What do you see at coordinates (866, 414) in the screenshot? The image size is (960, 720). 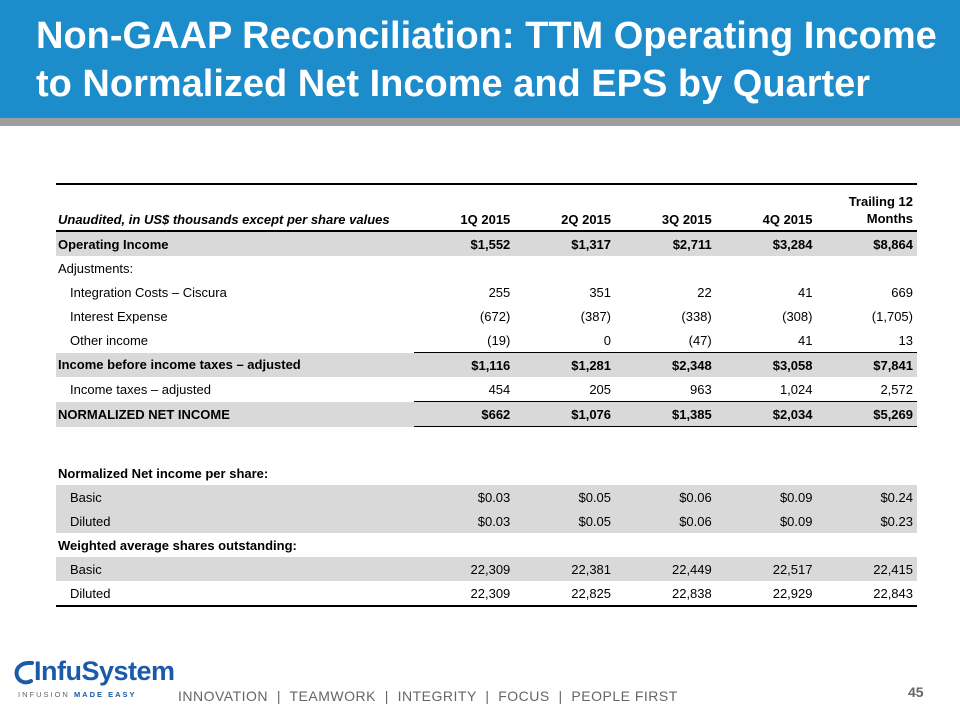 I see `cell: $5,269` at bounding box center [866, 414].